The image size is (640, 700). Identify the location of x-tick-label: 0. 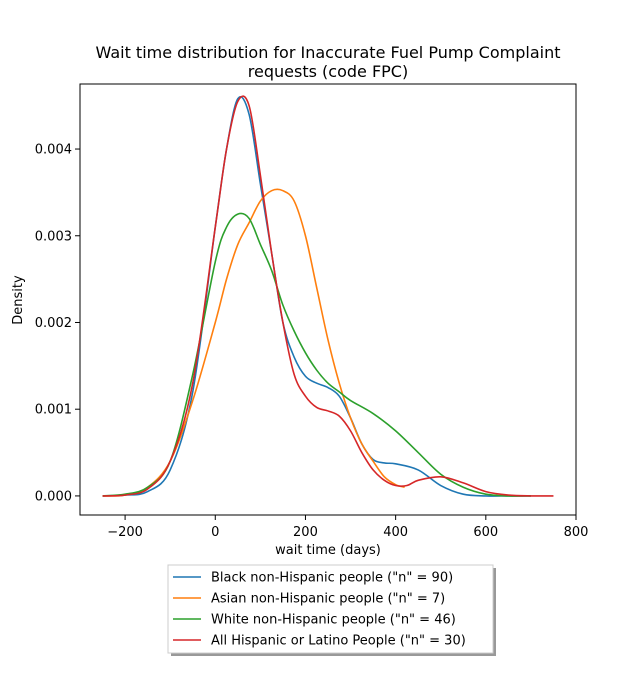
(215, 532).